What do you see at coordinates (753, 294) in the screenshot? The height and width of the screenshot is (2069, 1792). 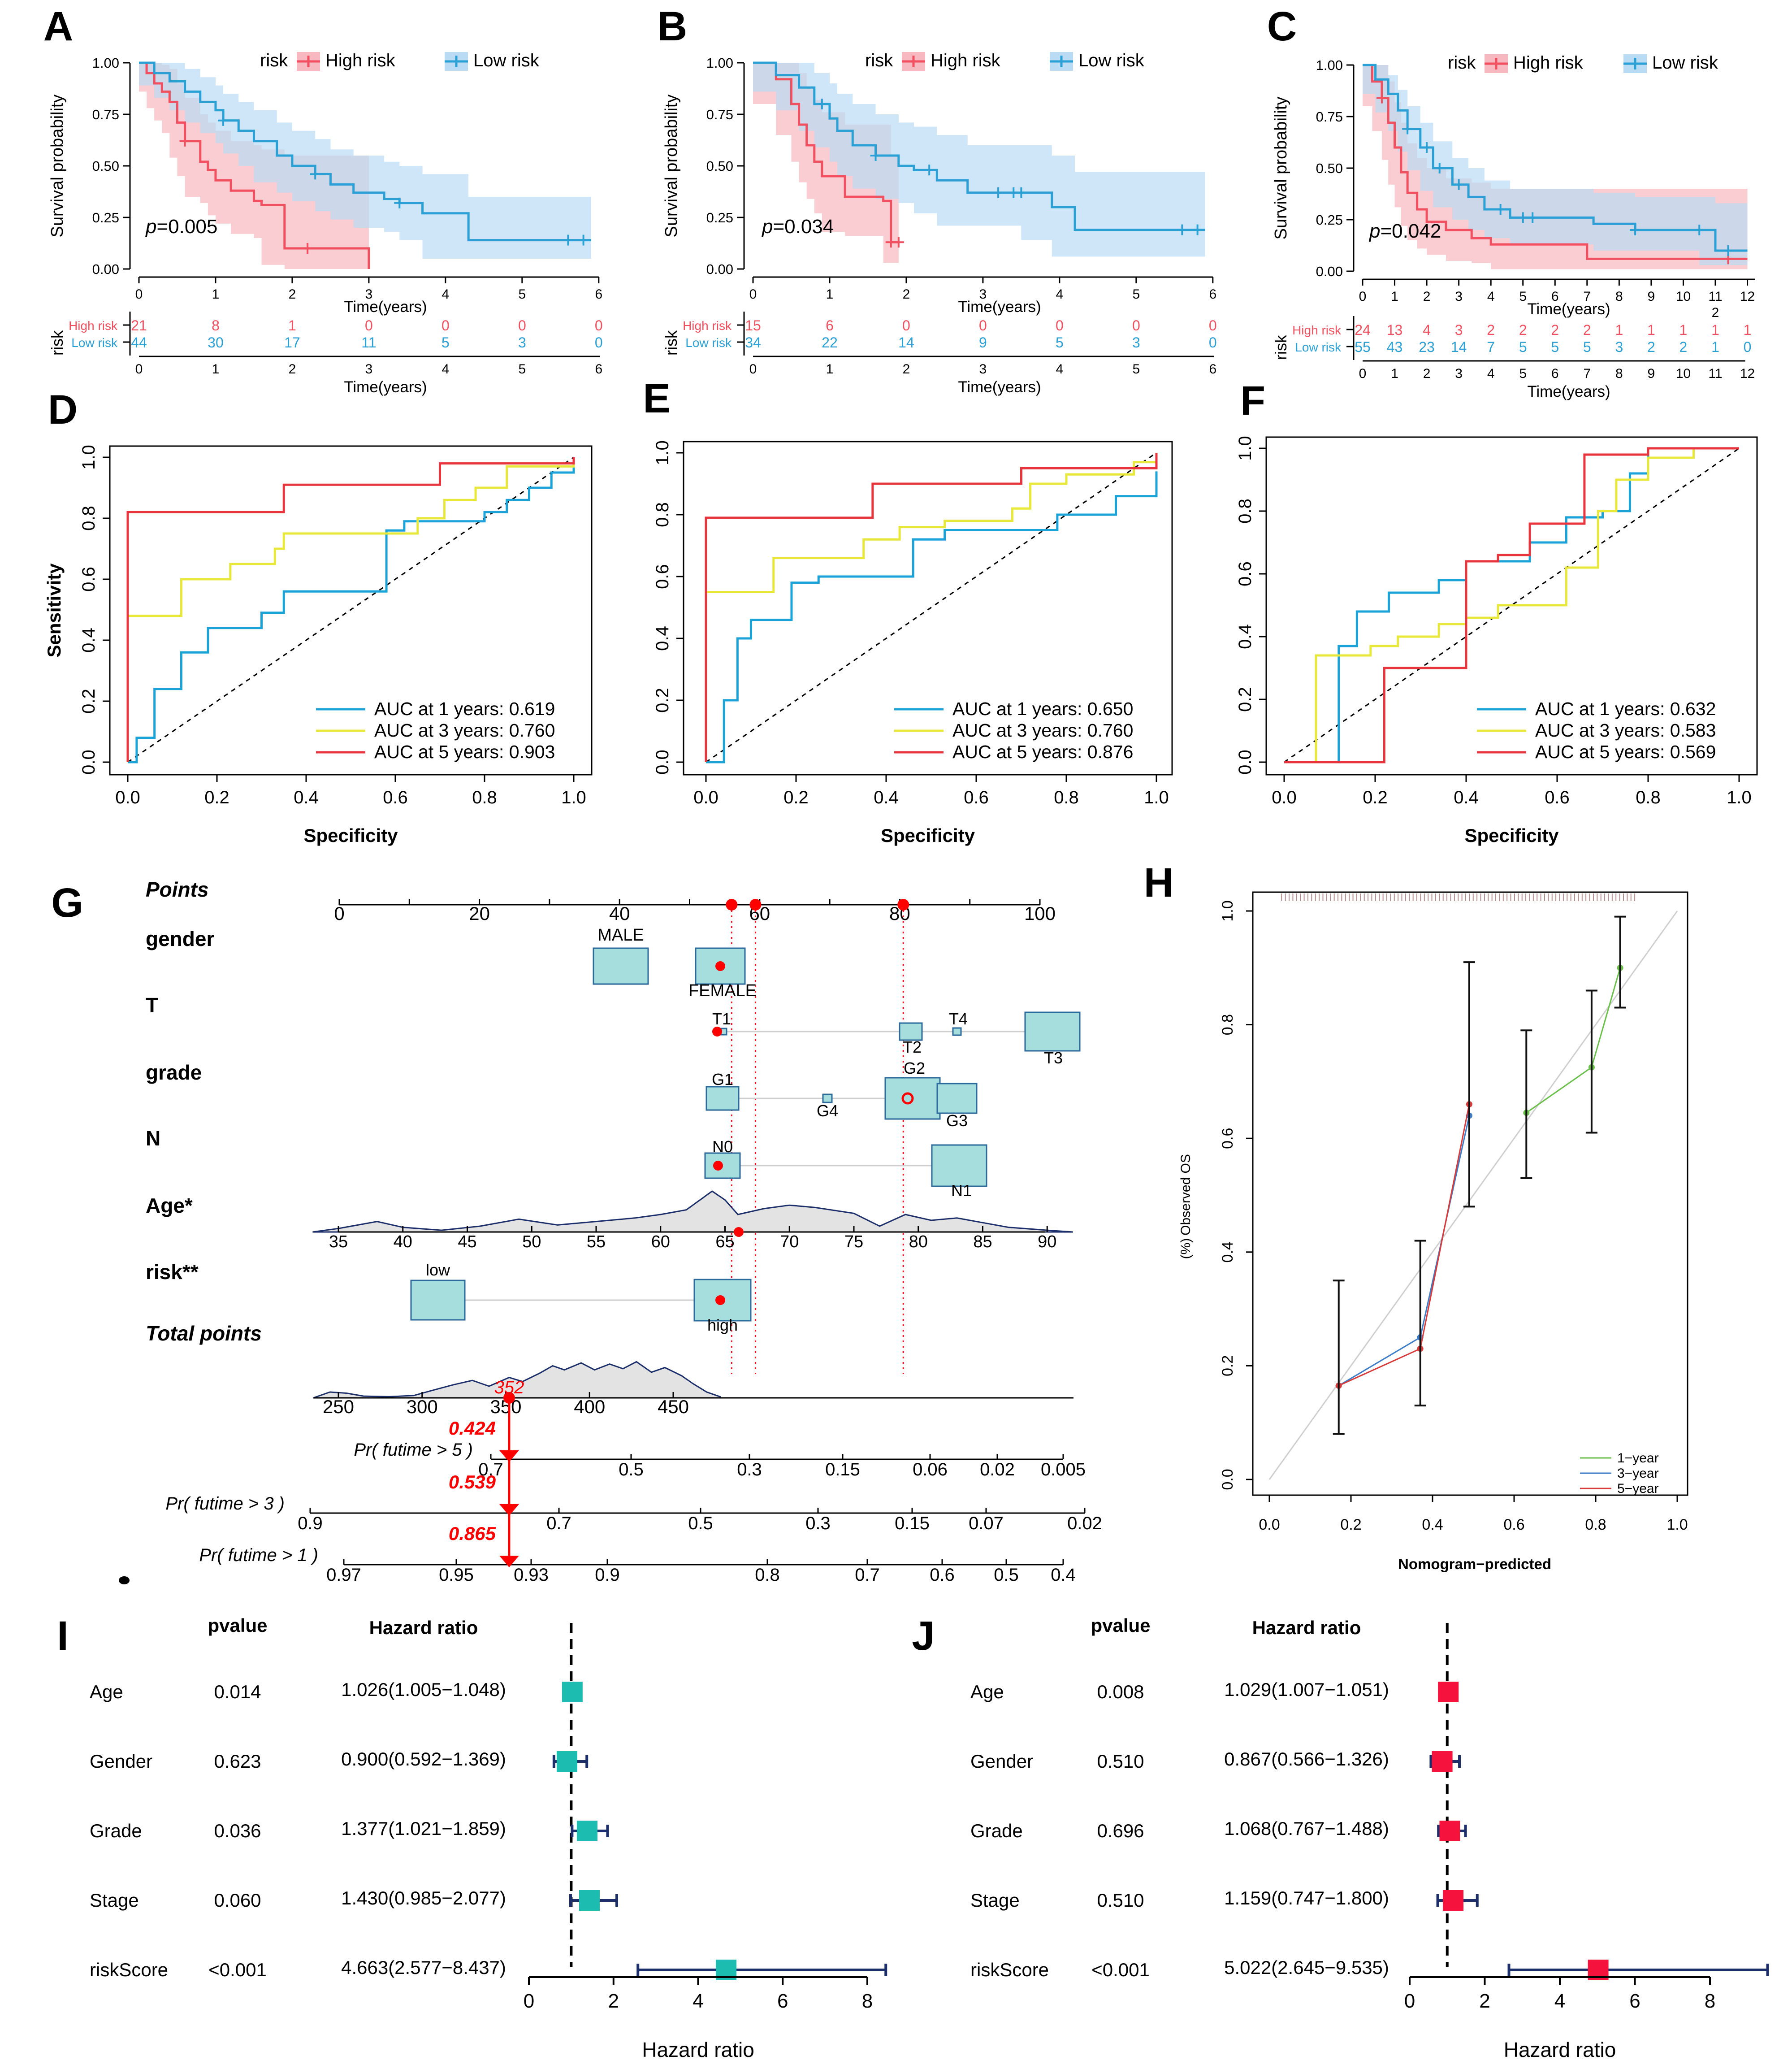 I see `x-tick-label: 0` at bounding box center [753, 294].